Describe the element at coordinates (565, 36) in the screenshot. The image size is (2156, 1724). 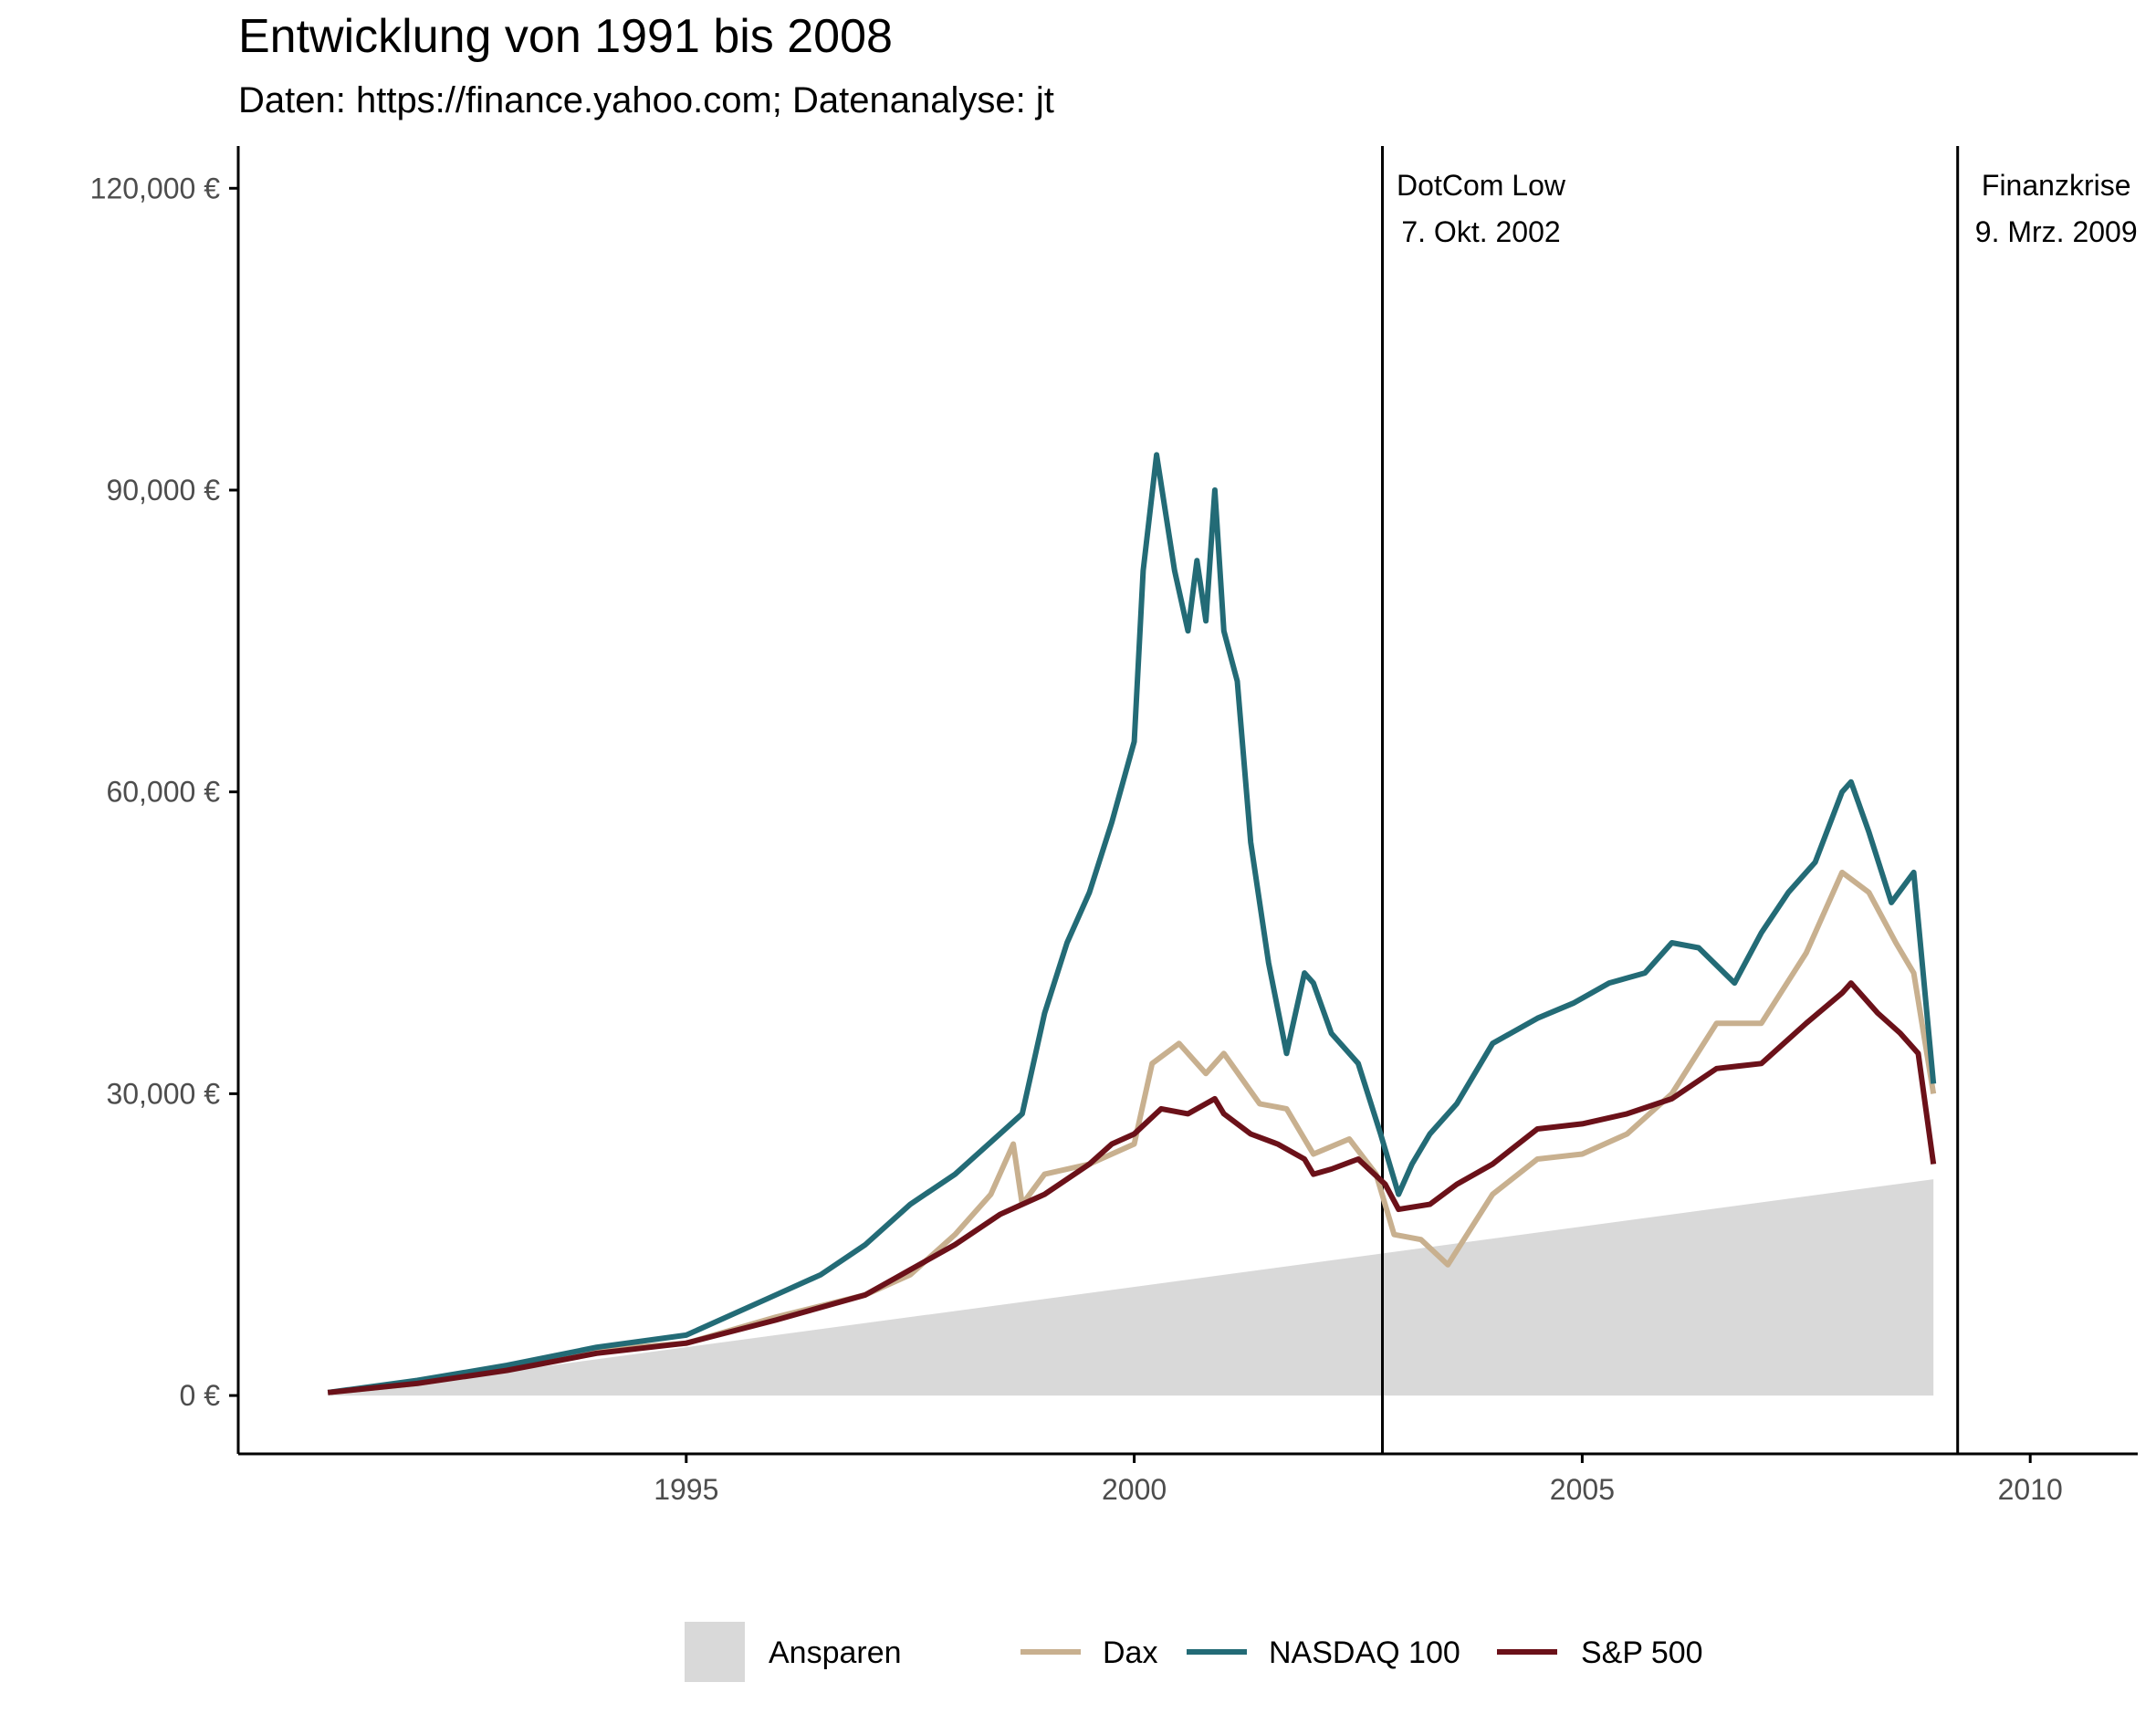
I see `chart-title: Entwicklung von 1991 bis 2008` at that location.